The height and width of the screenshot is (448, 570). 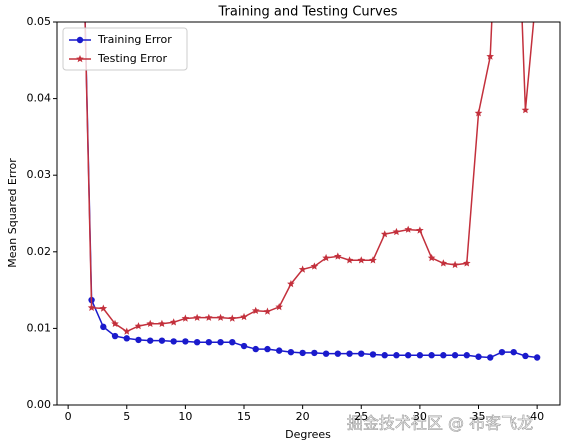 What do you see at coordinates (39, 404) in the screenshot?
I see `y-tick-label: 0.00` at bounding box center [39, 404].